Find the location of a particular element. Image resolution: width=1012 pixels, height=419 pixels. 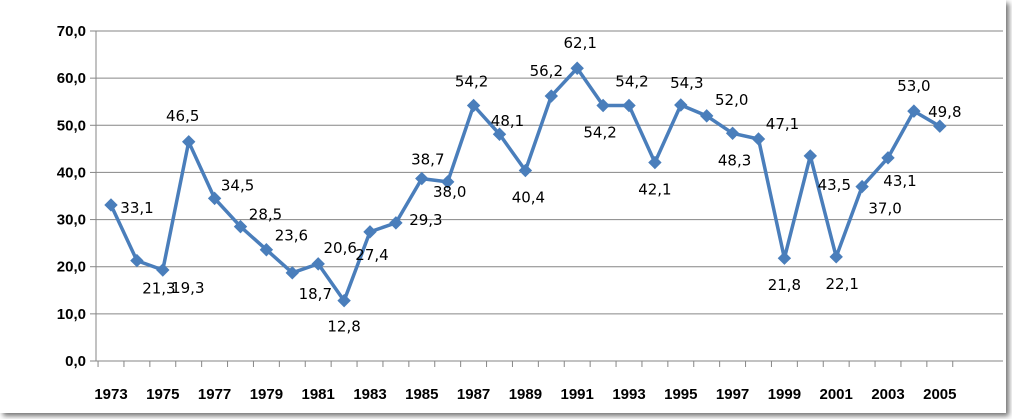

data-label: 21,3 is located at coordinates (158, 289).